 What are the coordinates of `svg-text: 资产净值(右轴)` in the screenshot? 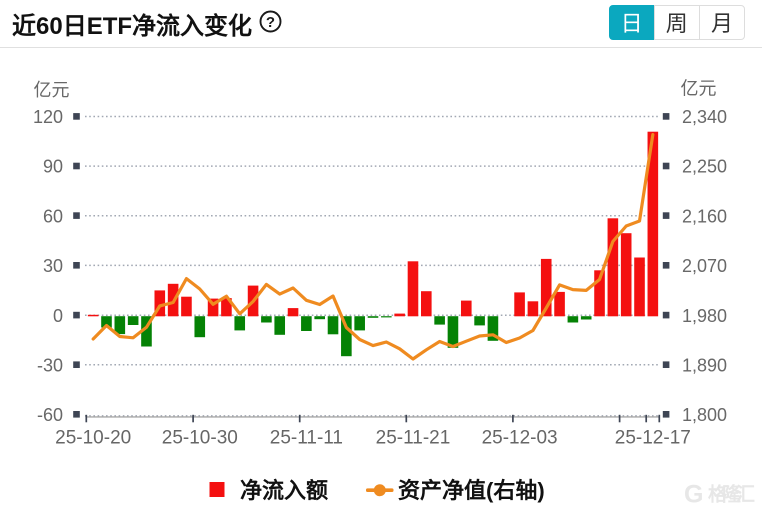 It's located at (471, 490).